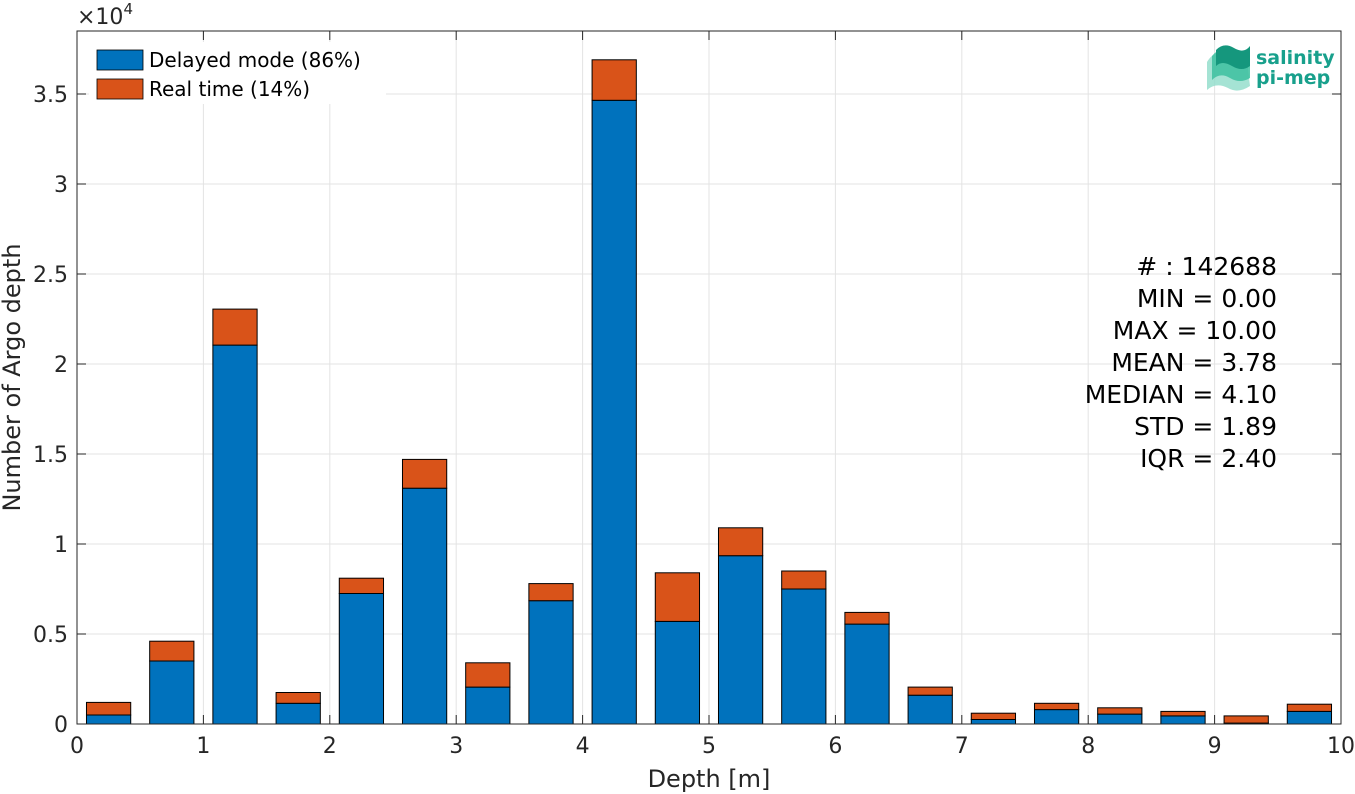 The height and width of the screenshot is (794, 1355). Describe the element at coordinates (709, 779) in the screenshot. I see `x-axis-title: Depth [m]` at that location.